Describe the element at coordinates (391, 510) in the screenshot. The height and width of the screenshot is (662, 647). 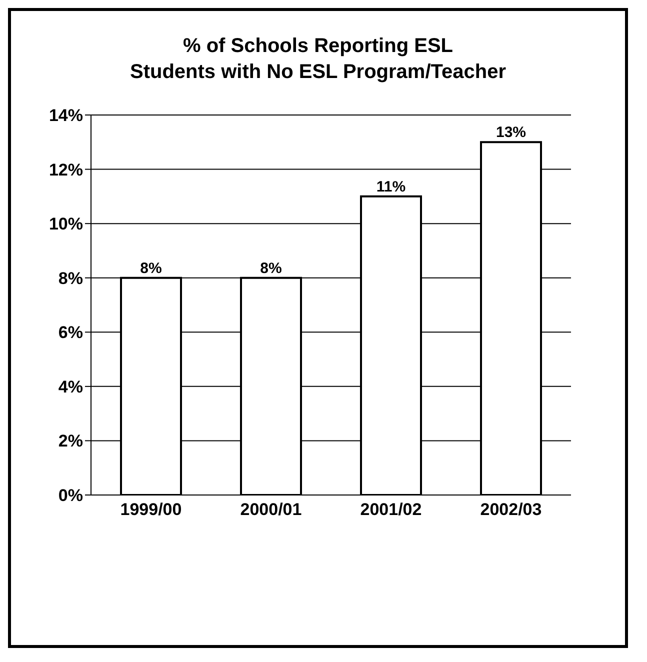
I see `x-tick-label: 2001/02` at that location.